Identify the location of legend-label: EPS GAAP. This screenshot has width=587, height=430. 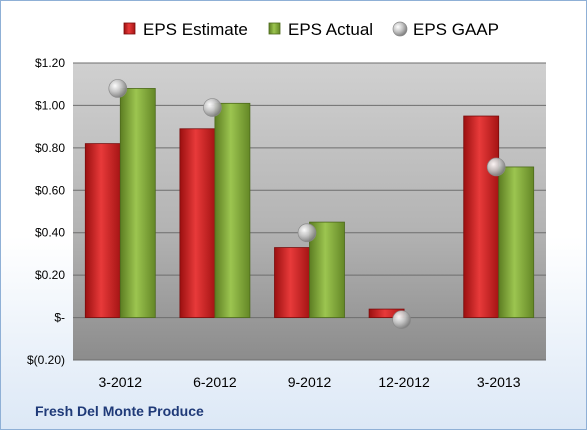
(456, 29).